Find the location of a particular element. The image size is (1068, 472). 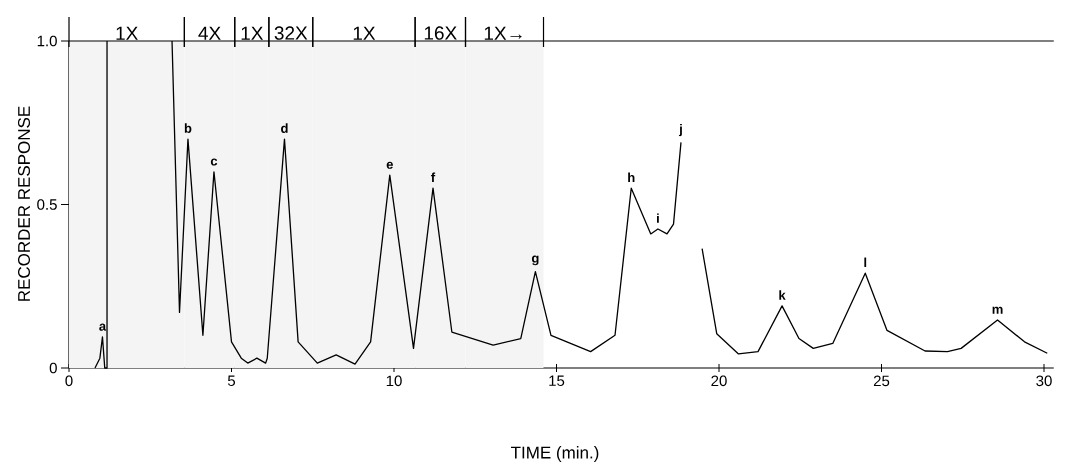

y-tick-label: 0.5 is located at coordinates (47, 204).